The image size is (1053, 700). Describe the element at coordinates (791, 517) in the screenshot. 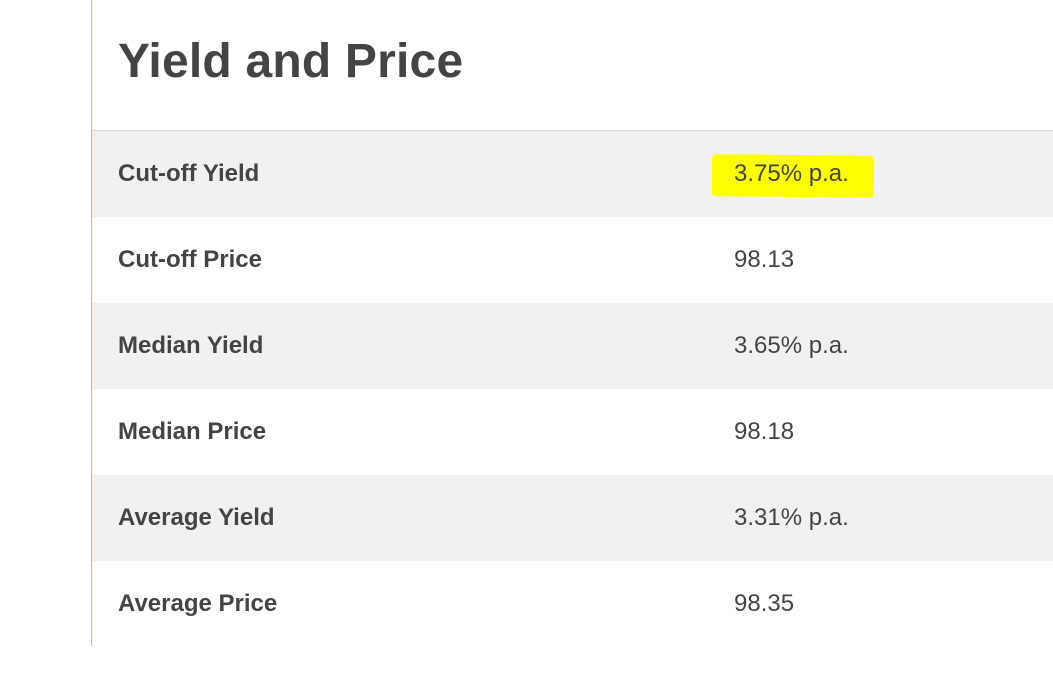

I see `row-value: 3.31% p.a.` at that location.